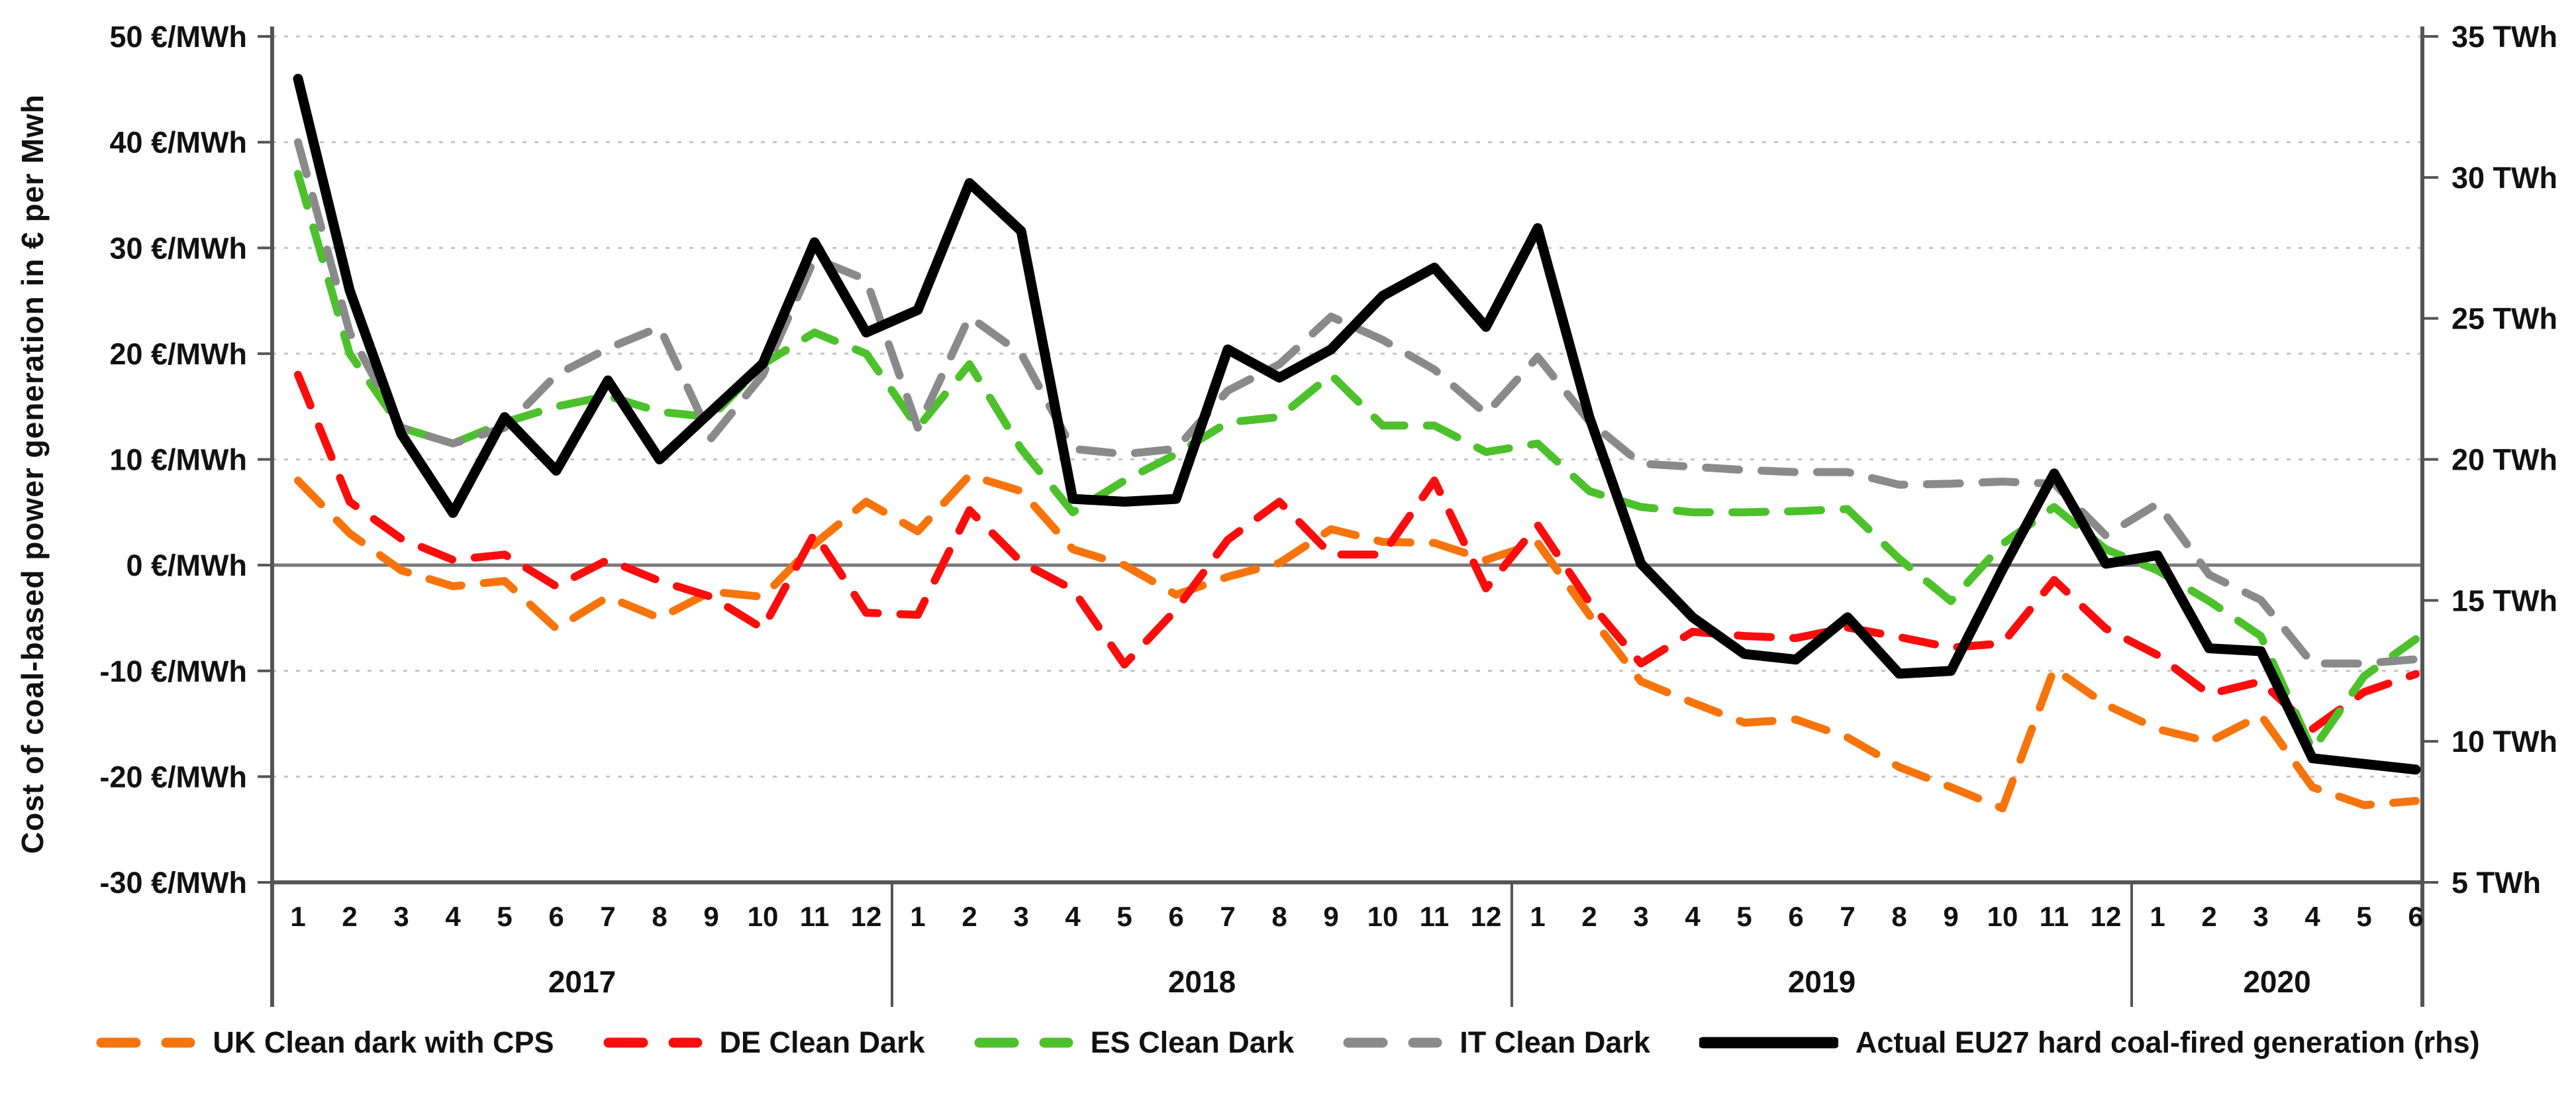 This screenshot has width=2576, height=1095. What do you see at coordinates (2504, 460) in the screenshot?
I see `right-axis-tick-label: 20 TWh` at bounding box center [2504, 460].